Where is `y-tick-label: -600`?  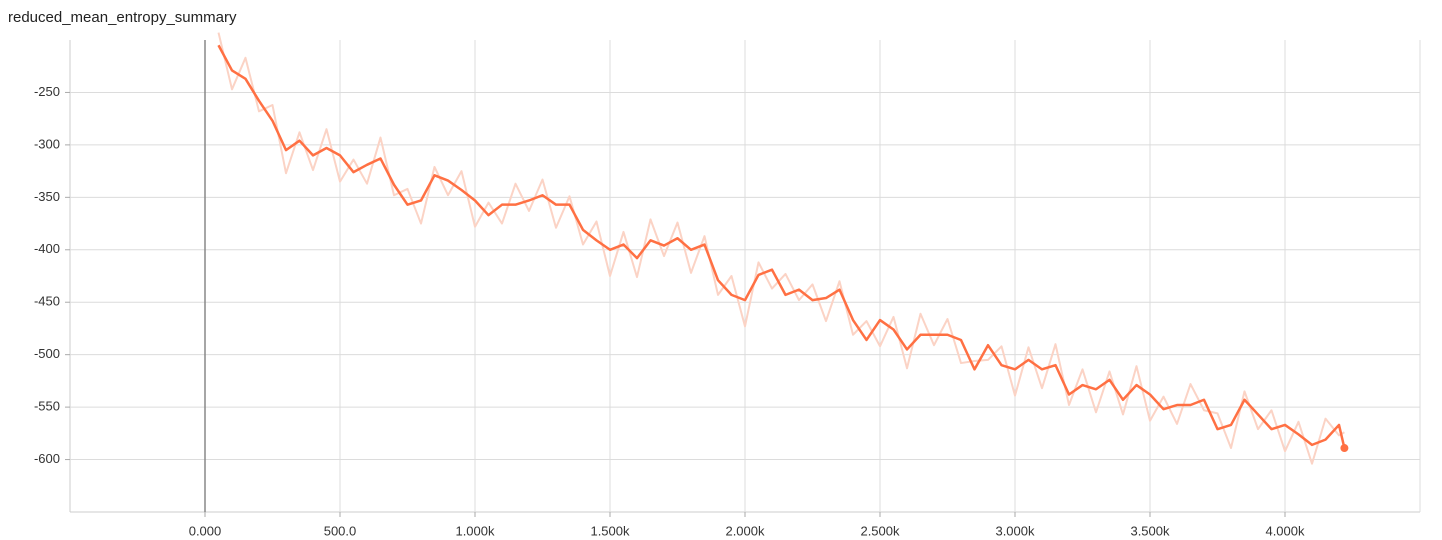 y-tick-label: -600 is located at coordinates (47, 458).